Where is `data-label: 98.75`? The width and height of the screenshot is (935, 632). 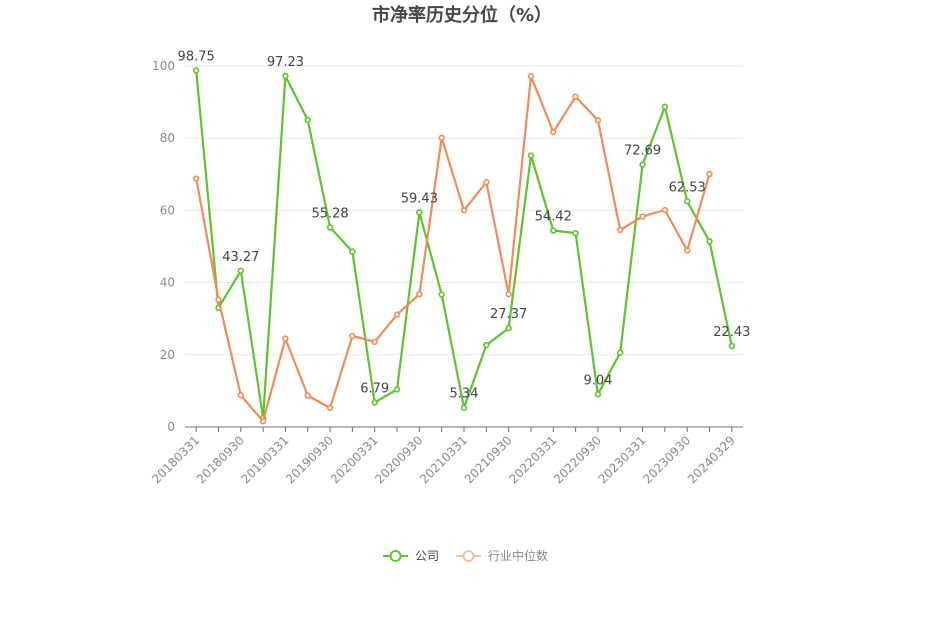
data-label: 98.75 is located at coordinates (196, 57).